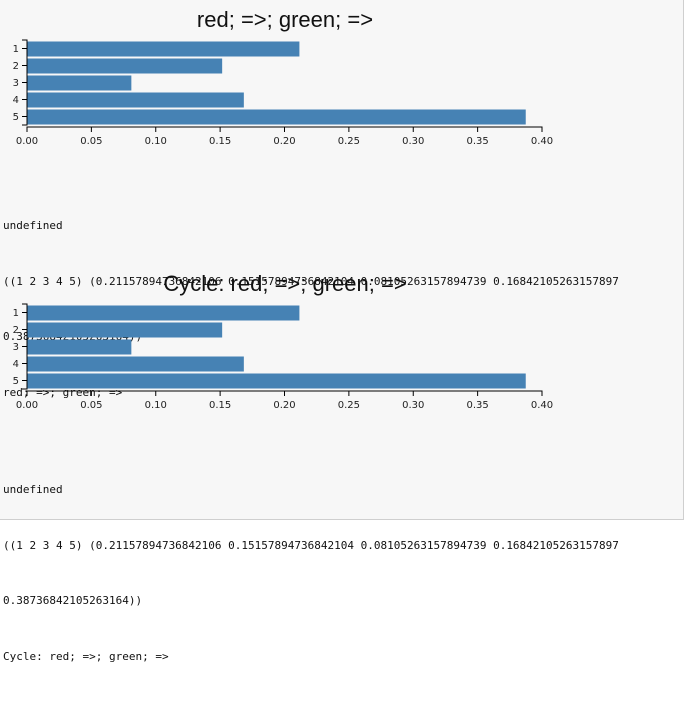 This screenshot has height=703, width=690. Describe the element at coordinates (86, 656) in the screenshot. I see `output-line-title: Cycle: red; =>; green; =>` at that location.